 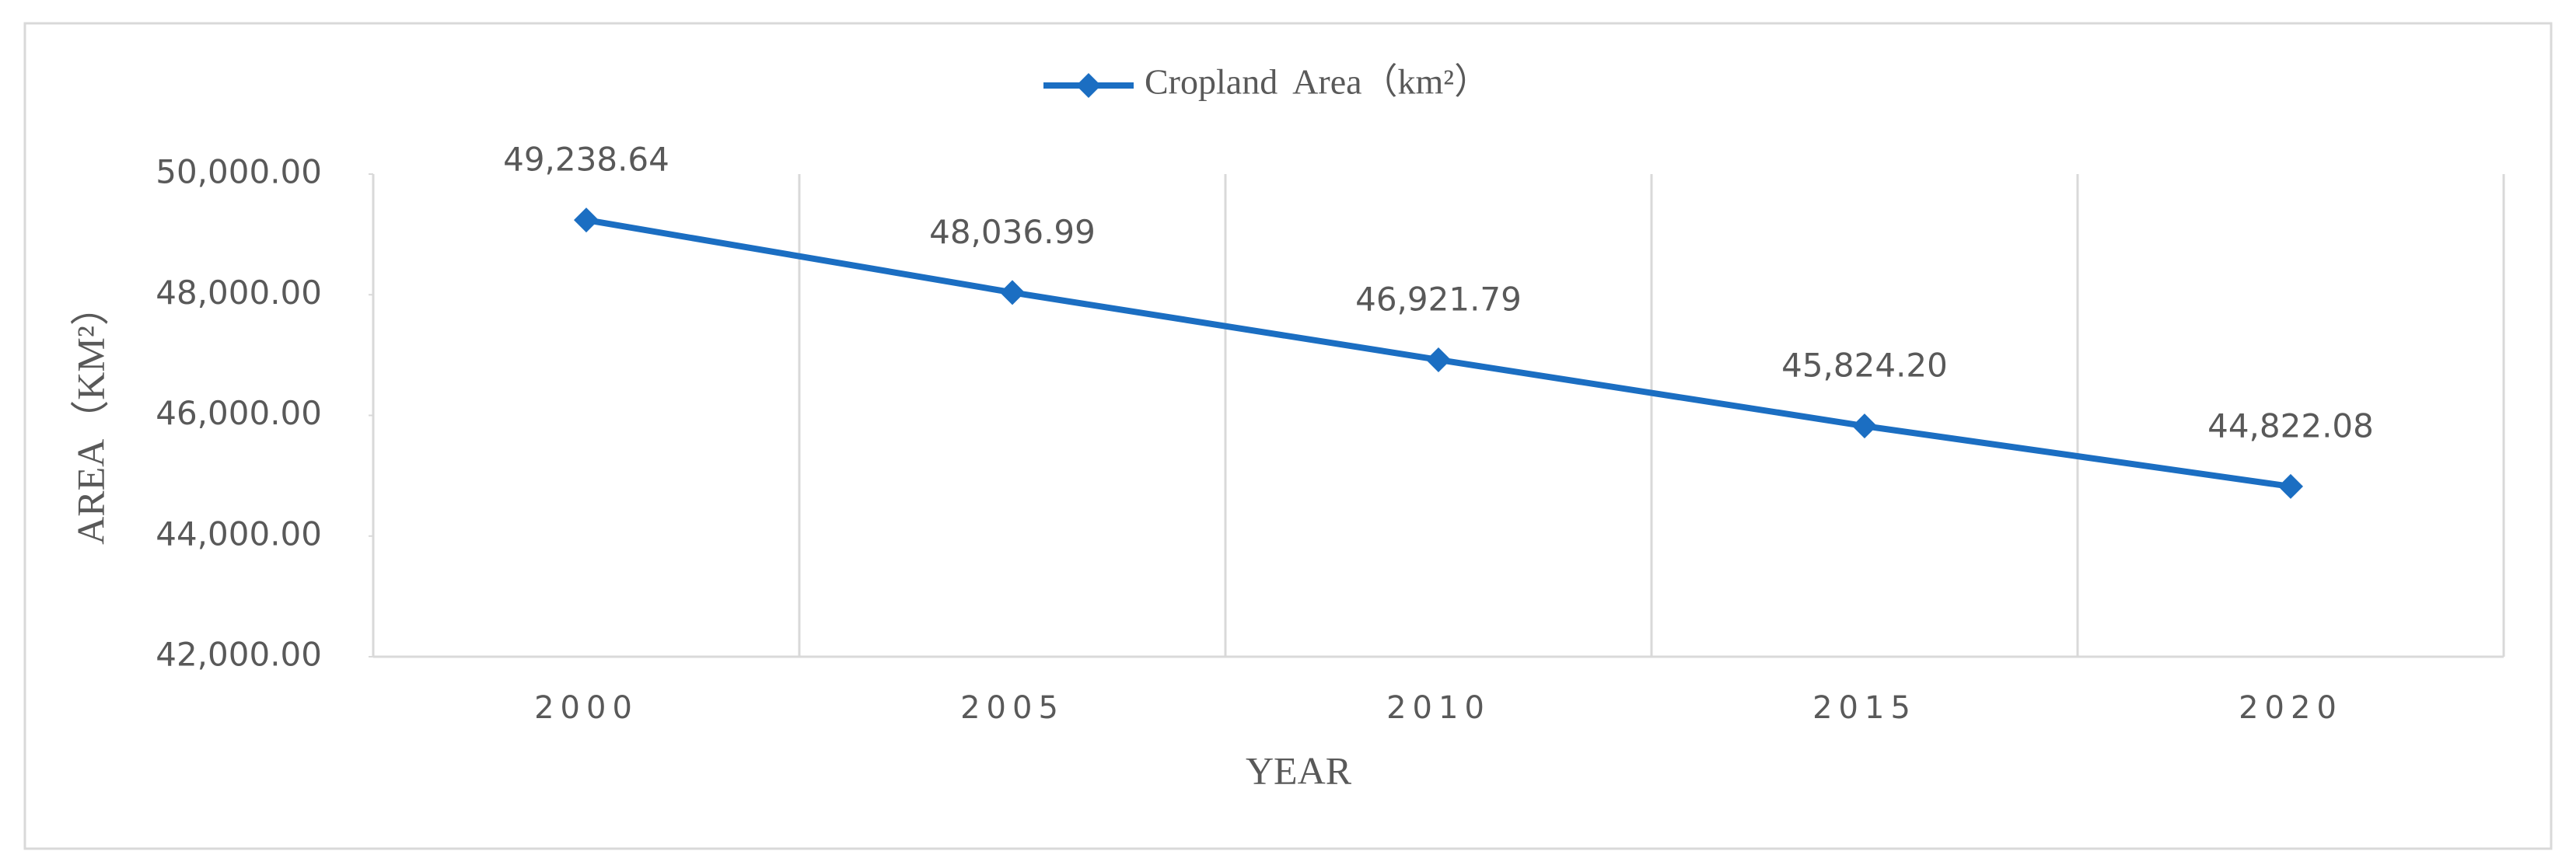 What do you see at coordinates (239, 413) in the screenshot?
I see `y-tick-label: 46,000.00` at bounding box center [239, 413].